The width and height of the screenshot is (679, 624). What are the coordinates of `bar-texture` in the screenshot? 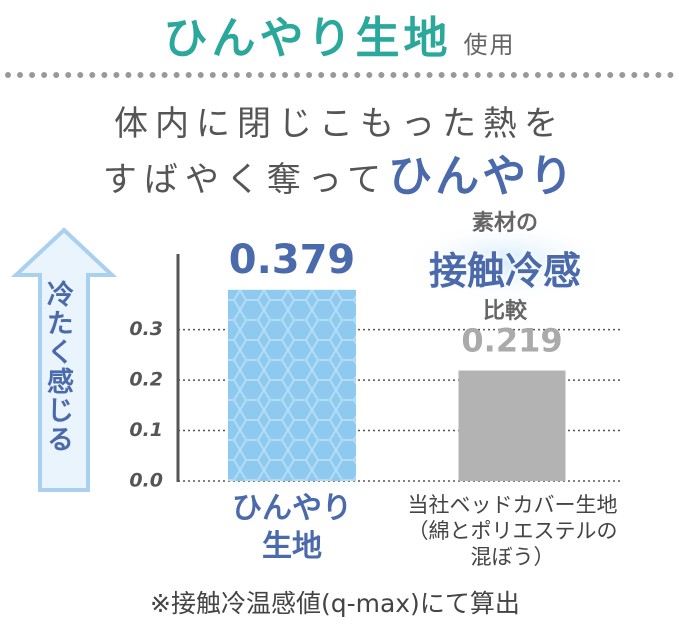 It's located at (292, 385).